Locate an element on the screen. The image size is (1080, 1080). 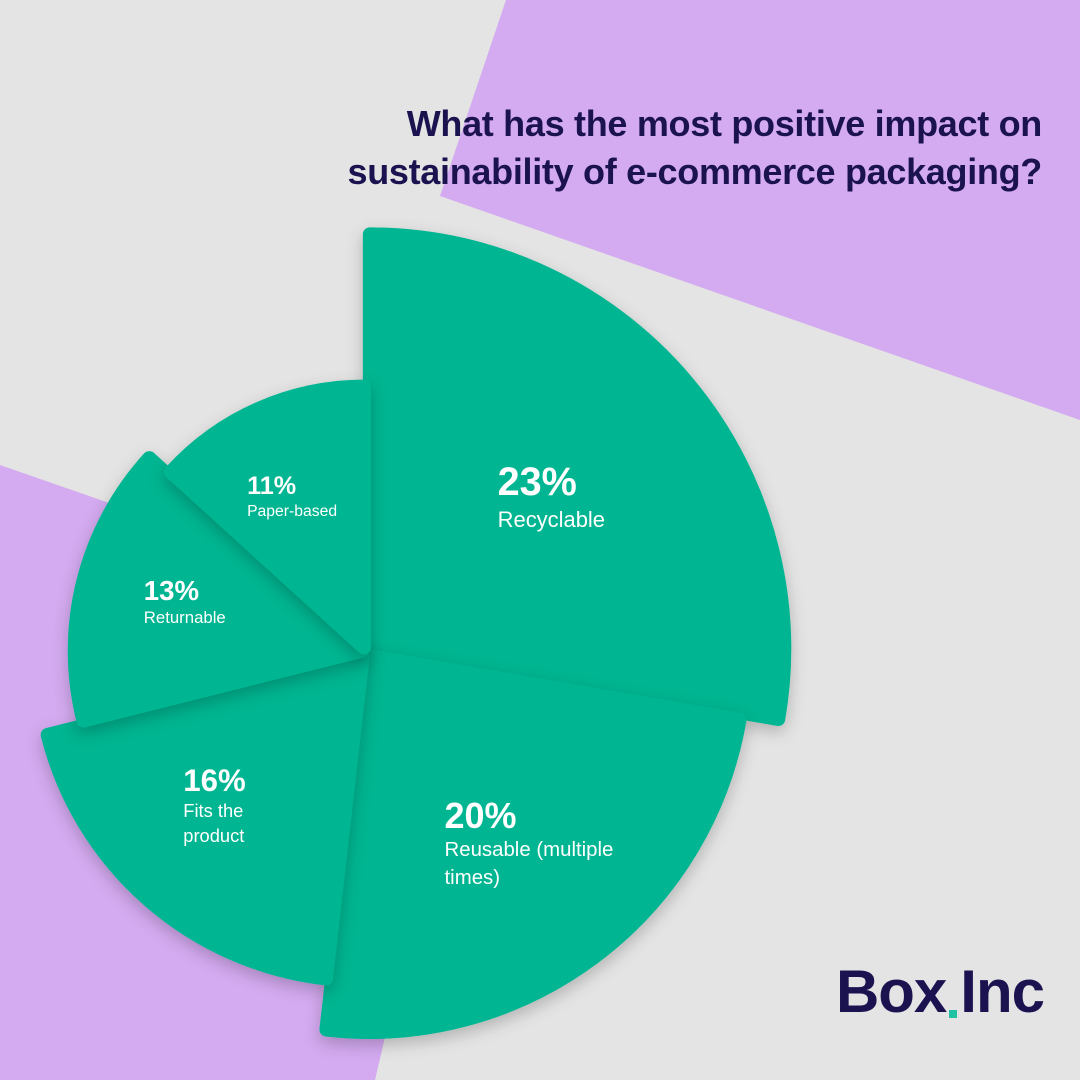
logo: Box Inc is located at coordinates (940, 991).